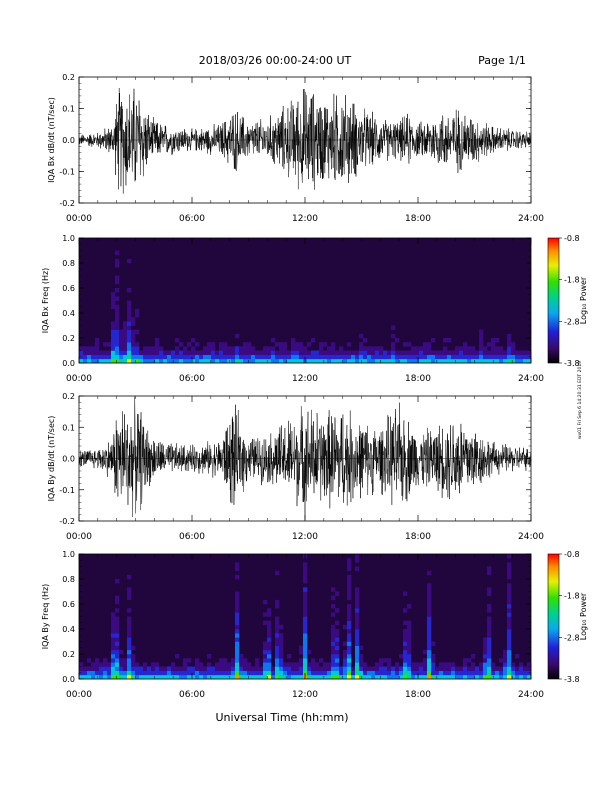 The height and width of the screenshot is (792, 612). Describe the element at coordinates (68, 459) in the screenshot. I see `y-tick-label: 0.0` at that location.